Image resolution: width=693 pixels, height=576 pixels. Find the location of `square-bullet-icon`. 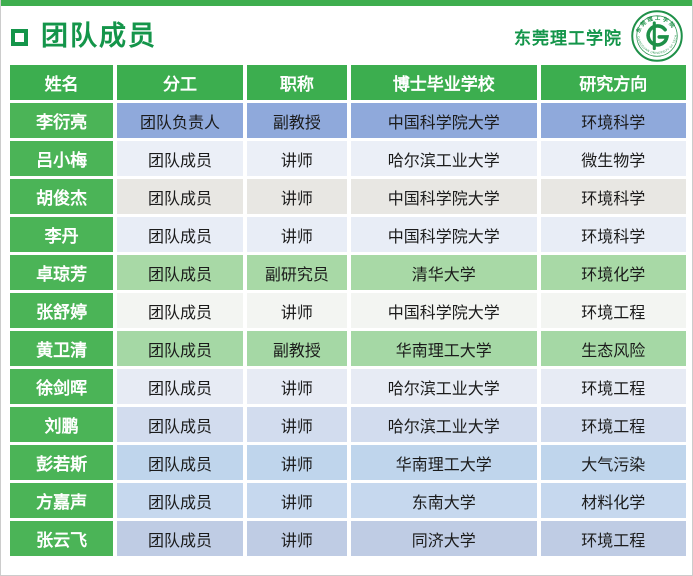

square-bullet-icon is located at coordinates (19, 37).